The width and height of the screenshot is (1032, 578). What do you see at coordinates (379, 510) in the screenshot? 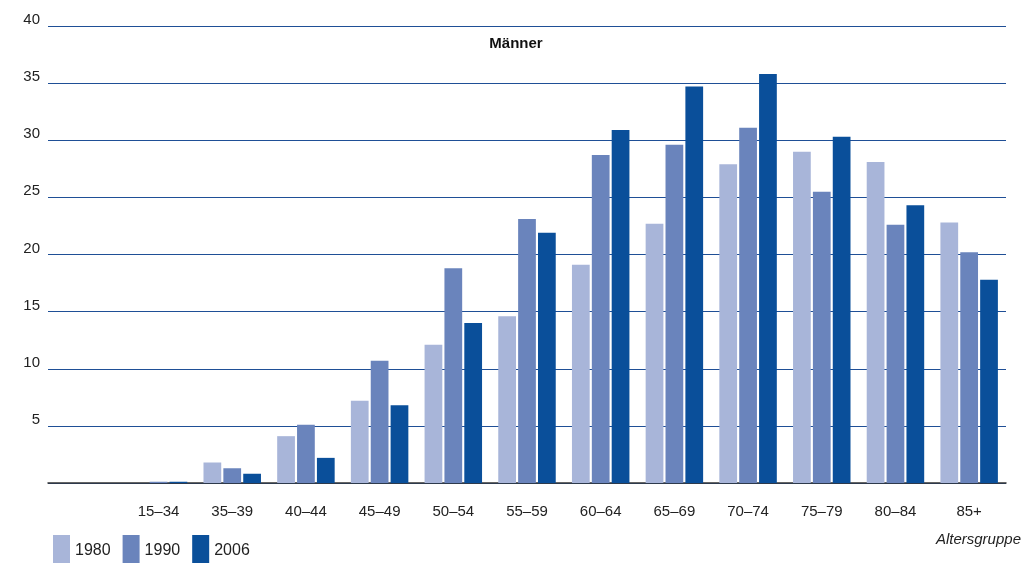
I see `x-tick-label: 45–49` at bounding box center [379, 510].